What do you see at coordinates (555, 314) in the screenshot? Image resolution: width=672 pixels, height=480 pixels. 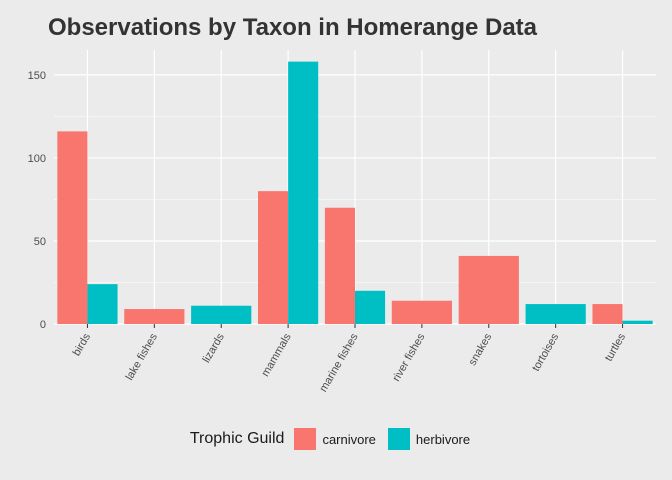 I see `bar-tortoises-herbivore` at bounding box center [555, 314].